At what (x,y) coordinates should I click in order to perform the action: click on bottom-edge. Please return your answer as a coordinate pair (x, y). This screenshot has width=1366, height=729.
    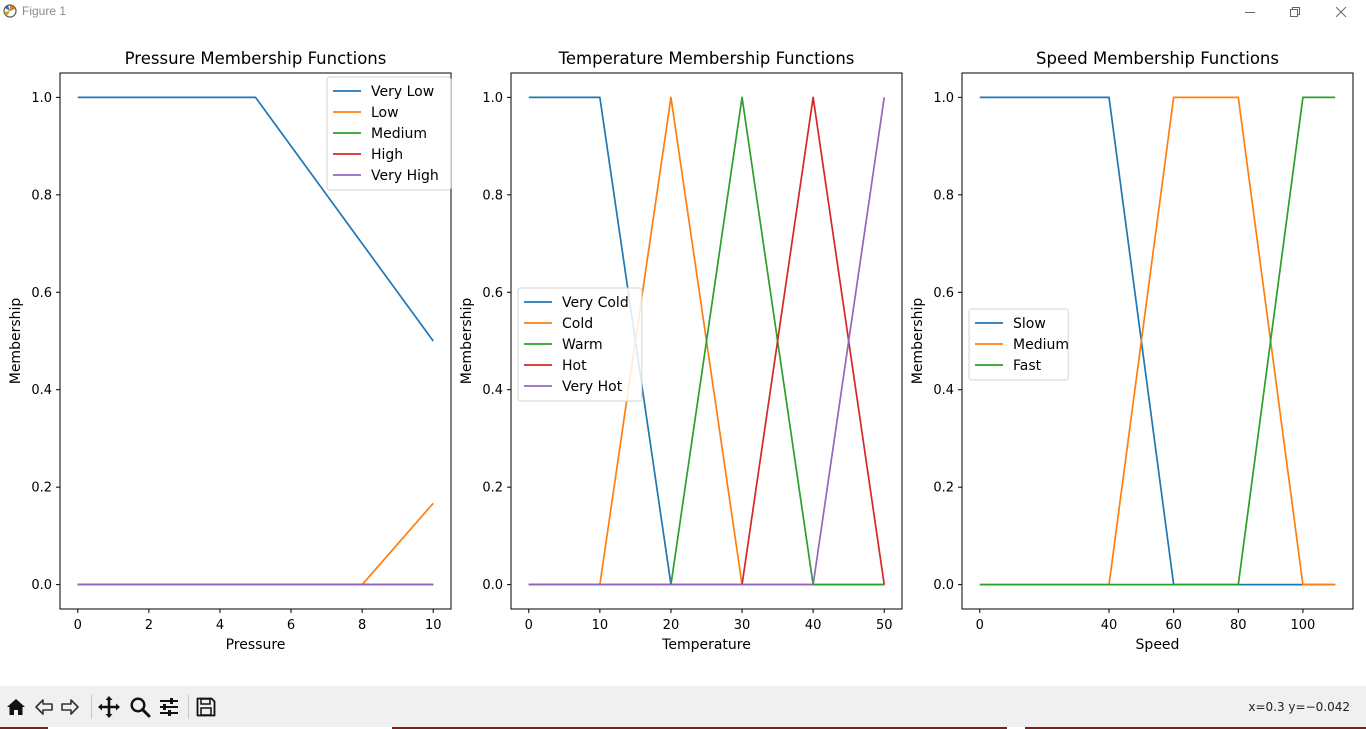
    Looking at the image, I should click on (683, 728).